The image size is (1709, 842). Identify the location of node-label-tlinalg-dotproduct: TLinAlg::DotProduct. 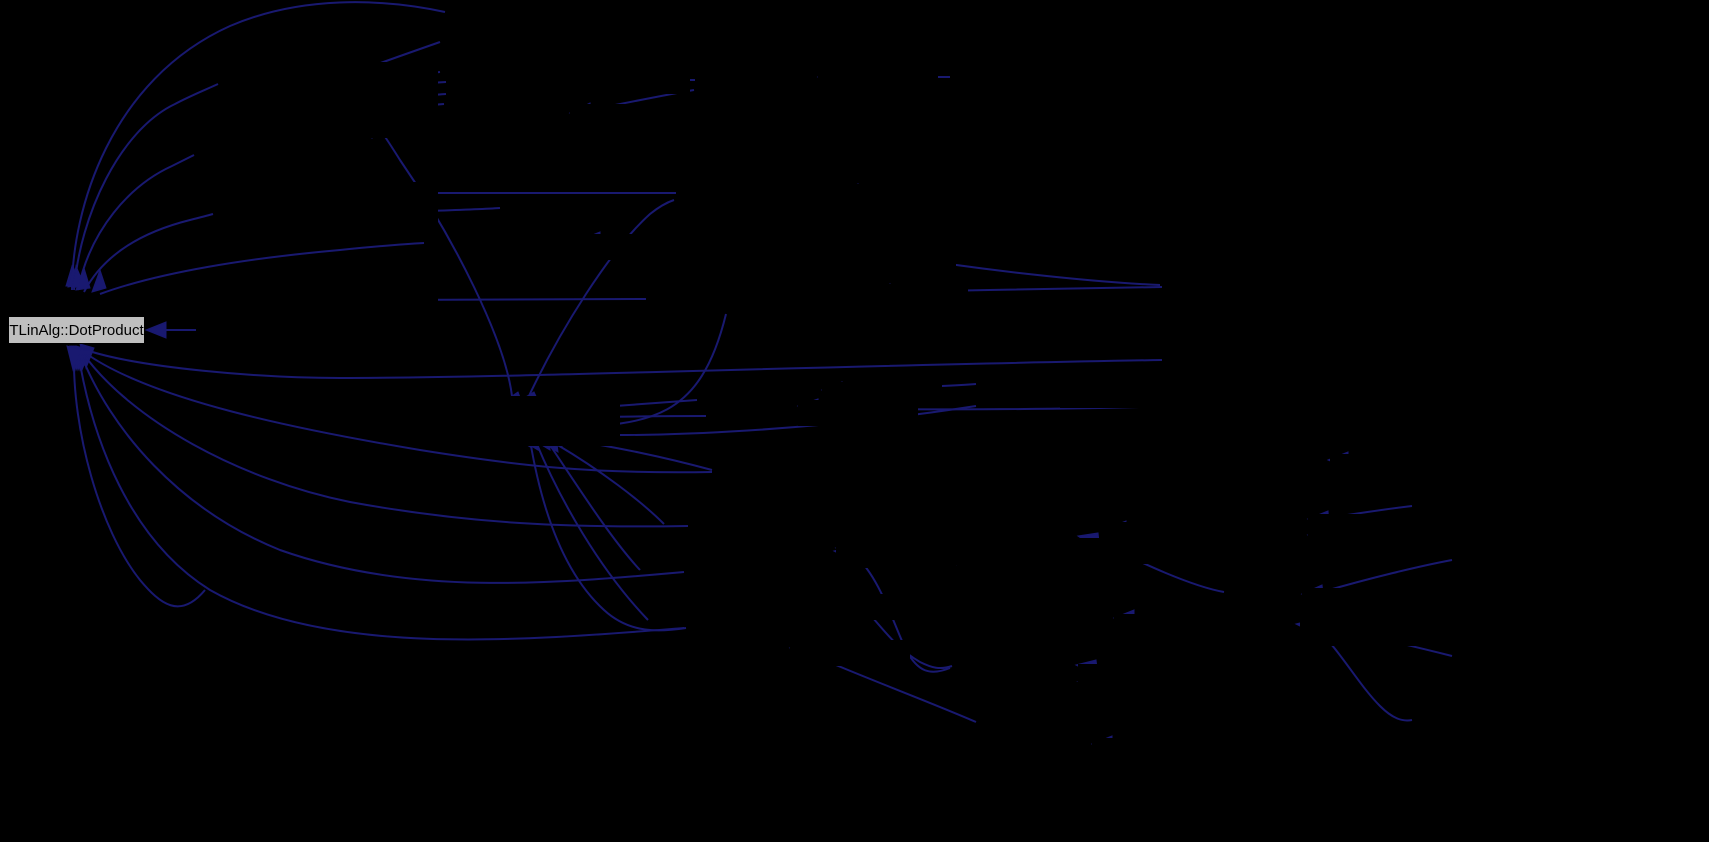
(76, 330).